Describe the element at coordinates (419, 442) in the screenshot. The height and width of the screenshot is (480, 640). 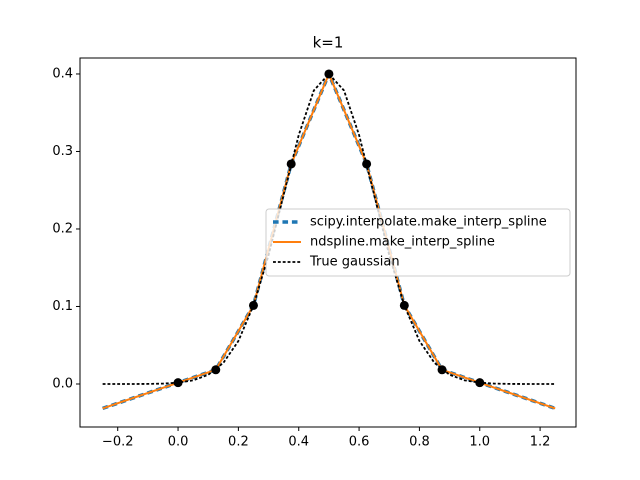
I see `x-tick-label: 0.8` at that location.